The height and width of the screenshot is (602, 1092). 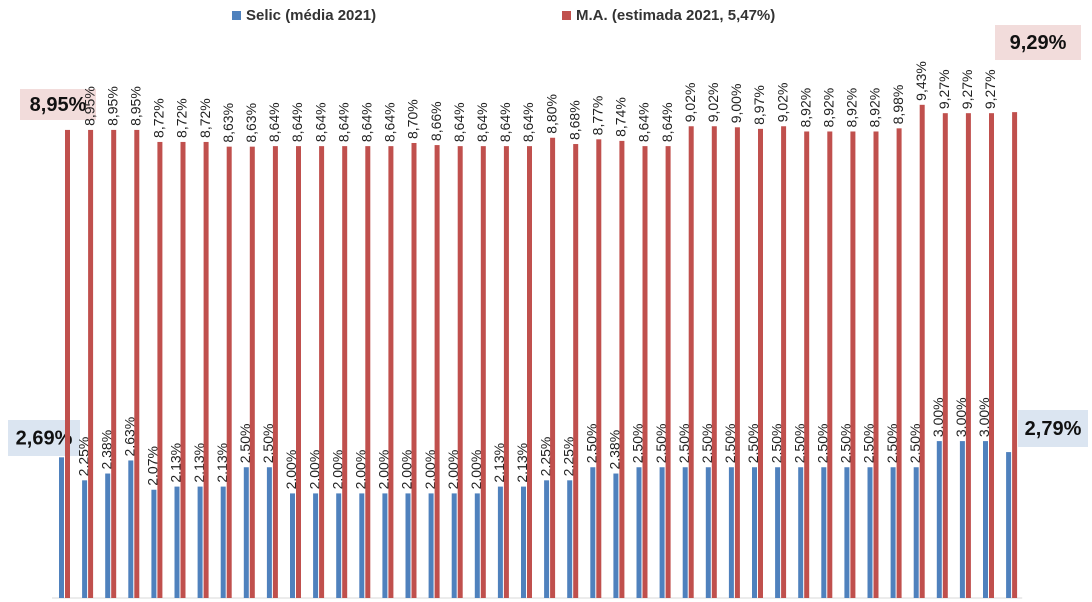 I want to click on value-label: 8,80%, so click(x=551, y=114).